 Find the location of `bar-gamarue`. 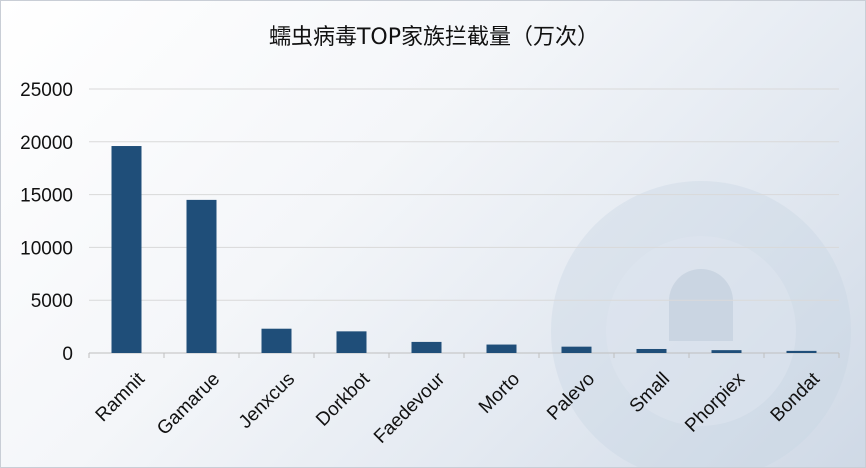

bar-gamarue is located at coordinates (201, 276).